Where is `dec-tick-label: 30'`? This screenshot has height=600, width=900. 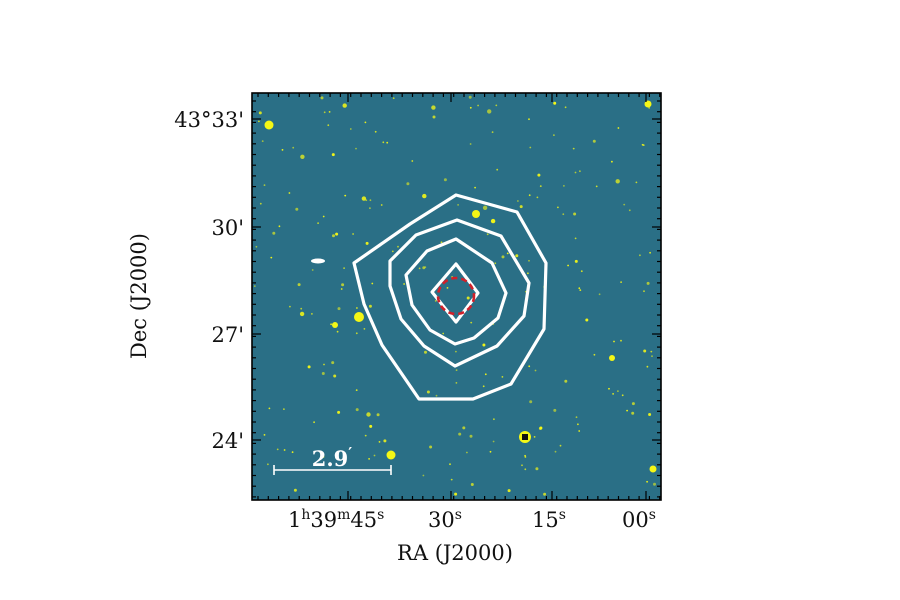
dec-tick-label: 30' is located at coordinates (228, 228).